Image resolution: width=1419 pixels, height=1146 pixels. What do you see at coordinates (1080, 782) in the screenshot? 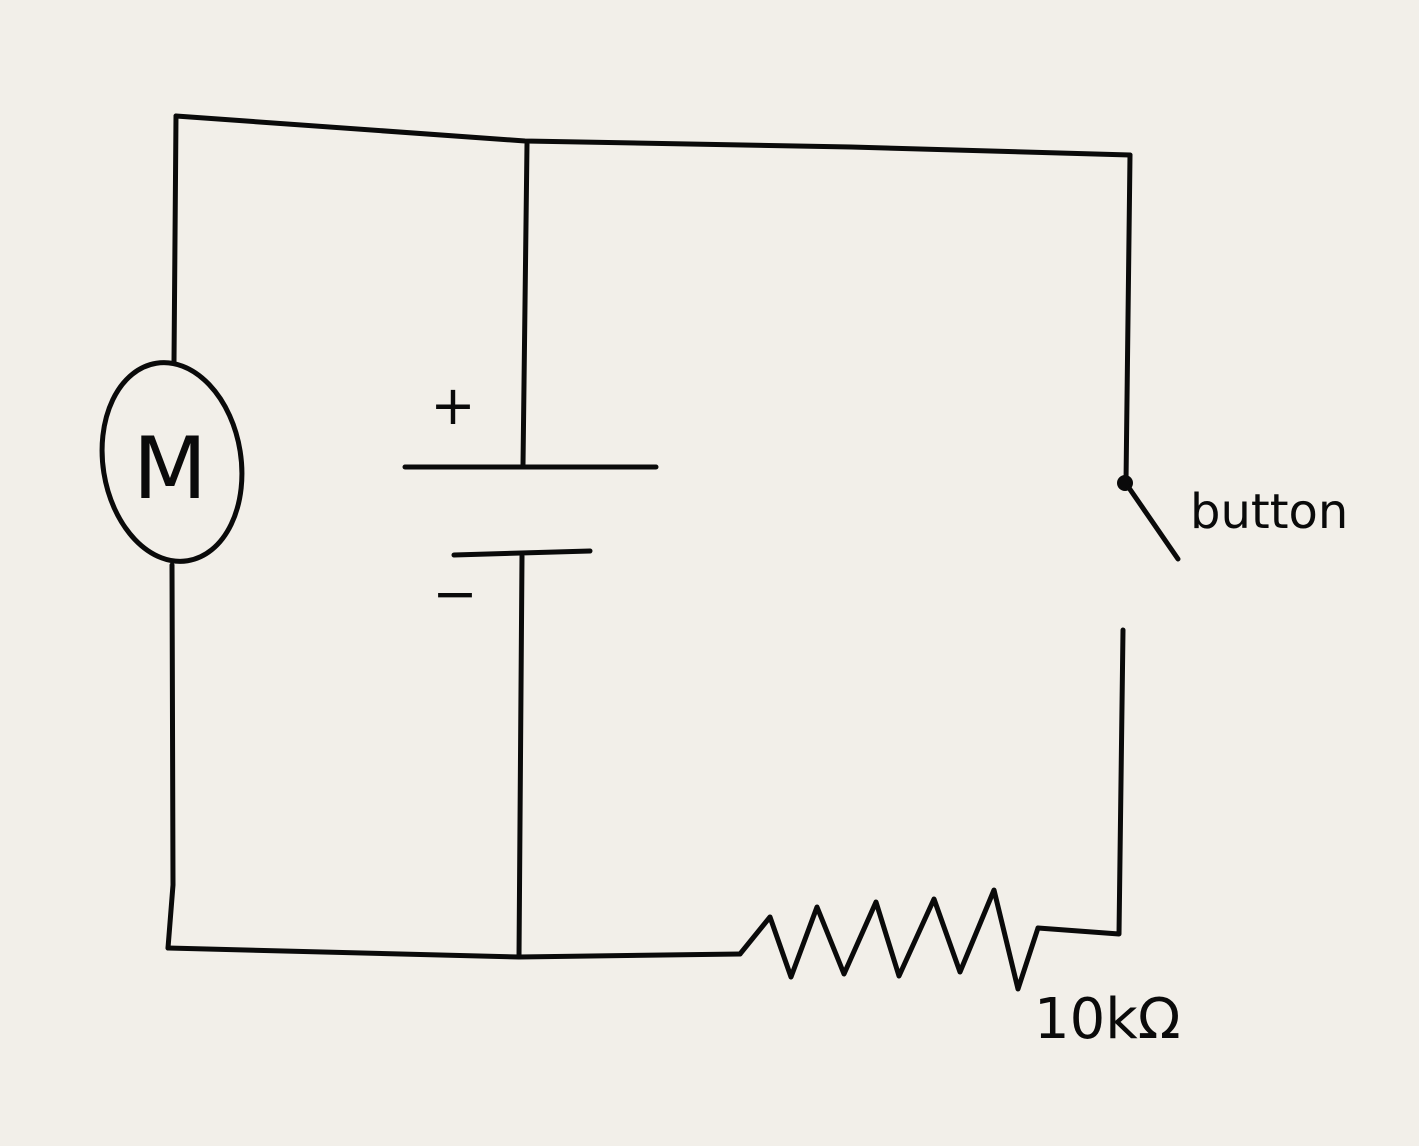
I see `right-lower-wire` at bounding box center [1080, 782].